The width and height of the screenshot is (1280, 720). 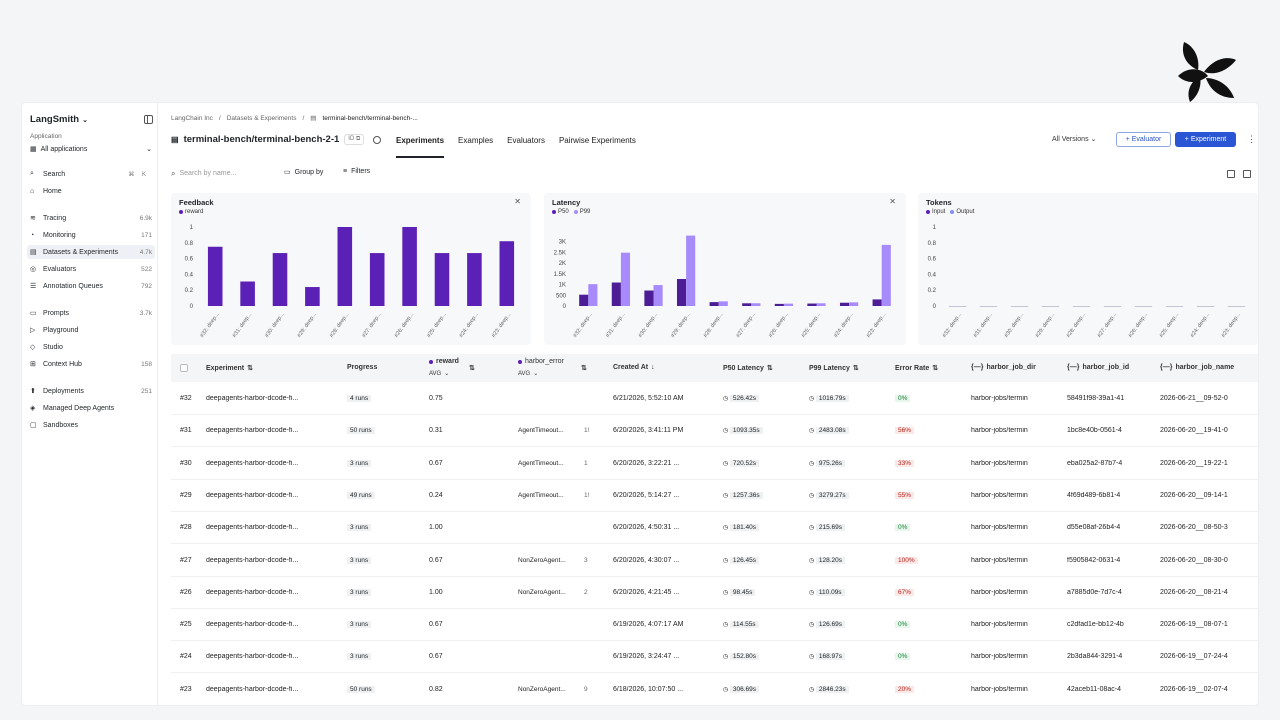 What do you see at coordinates (91, 174) in the screenshot?
I see `sidebar-item-search: ⌕ Search ⌘ K` at bounding box center [91, 174].